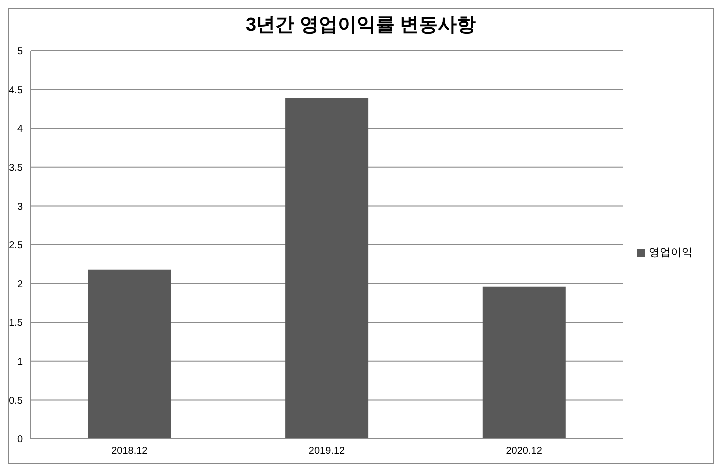 The image size is (722, 472). I want to click on y-tick-label: 2.5, so click(16, 246).